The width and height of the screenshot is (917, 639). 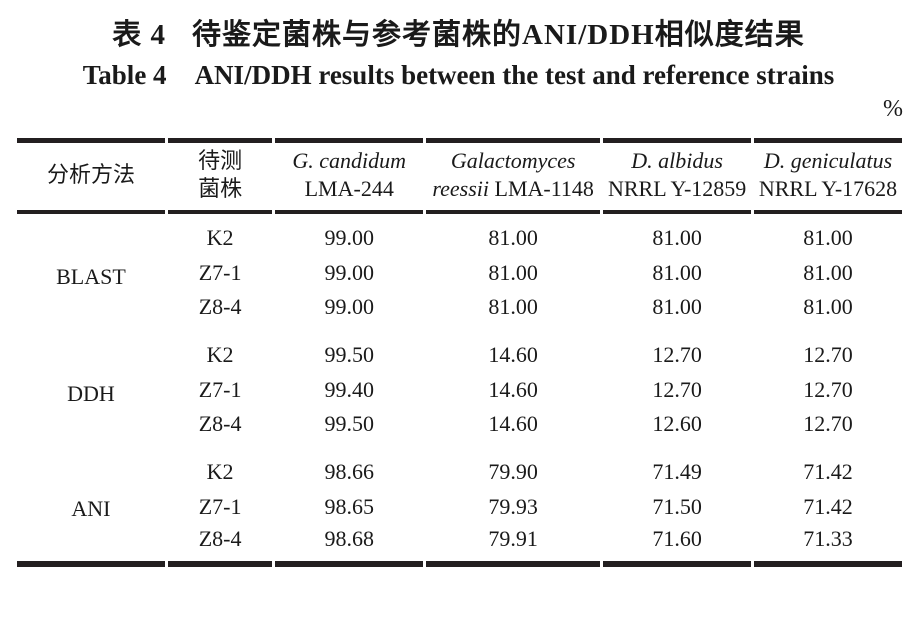 What do you see at coordinates (893, 109) in the screenshot?
I see `unit-label: %` at bounding box center [893, 109].